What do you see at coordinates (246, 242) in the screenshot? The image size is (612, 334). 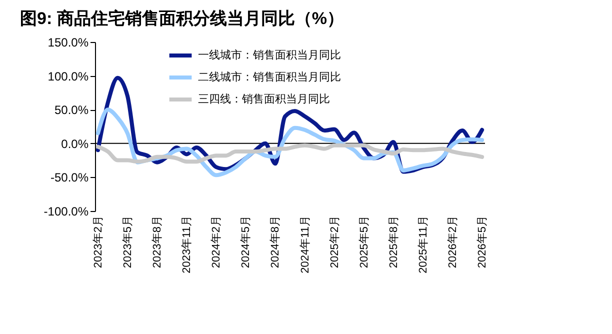 I see `x-tick-label: 2024年5月` at bounding box center [246, 242].